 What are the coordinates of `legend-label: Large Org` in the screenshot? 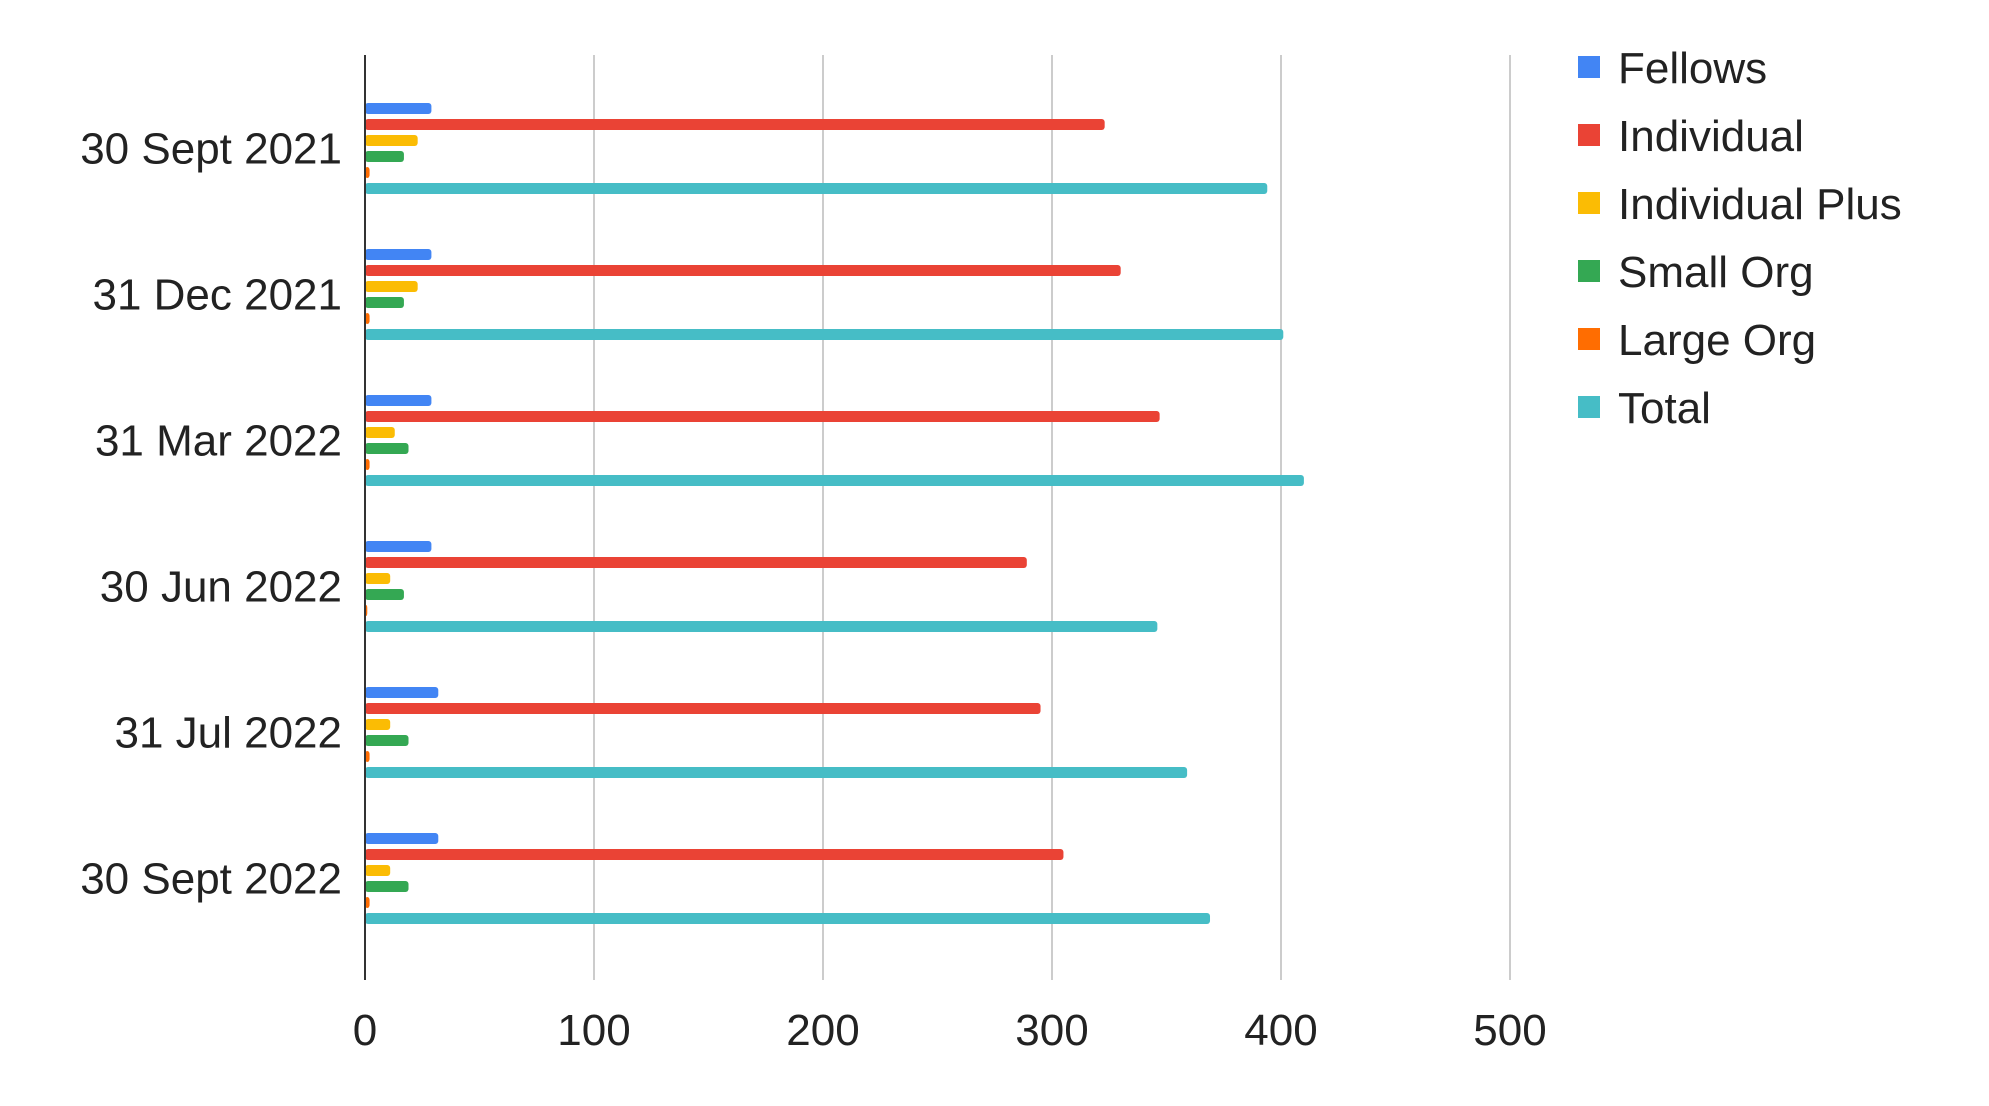 It's located at (1717, 340).